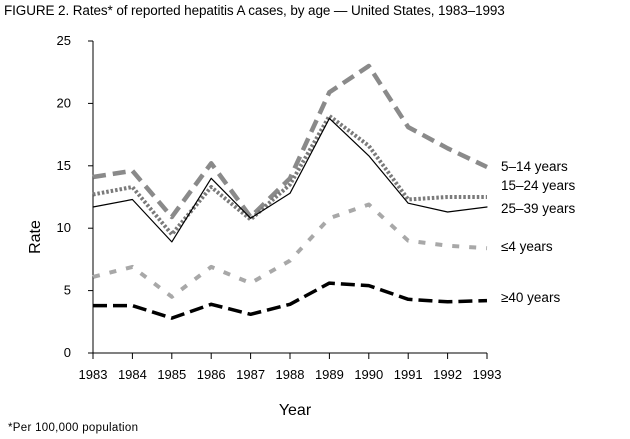 This screenshot has width=630, height=439. What do you see at coordinates (290, 374) in the screenshot?
I see `x-tick-label: 1988` at bounding box center [290, 374].